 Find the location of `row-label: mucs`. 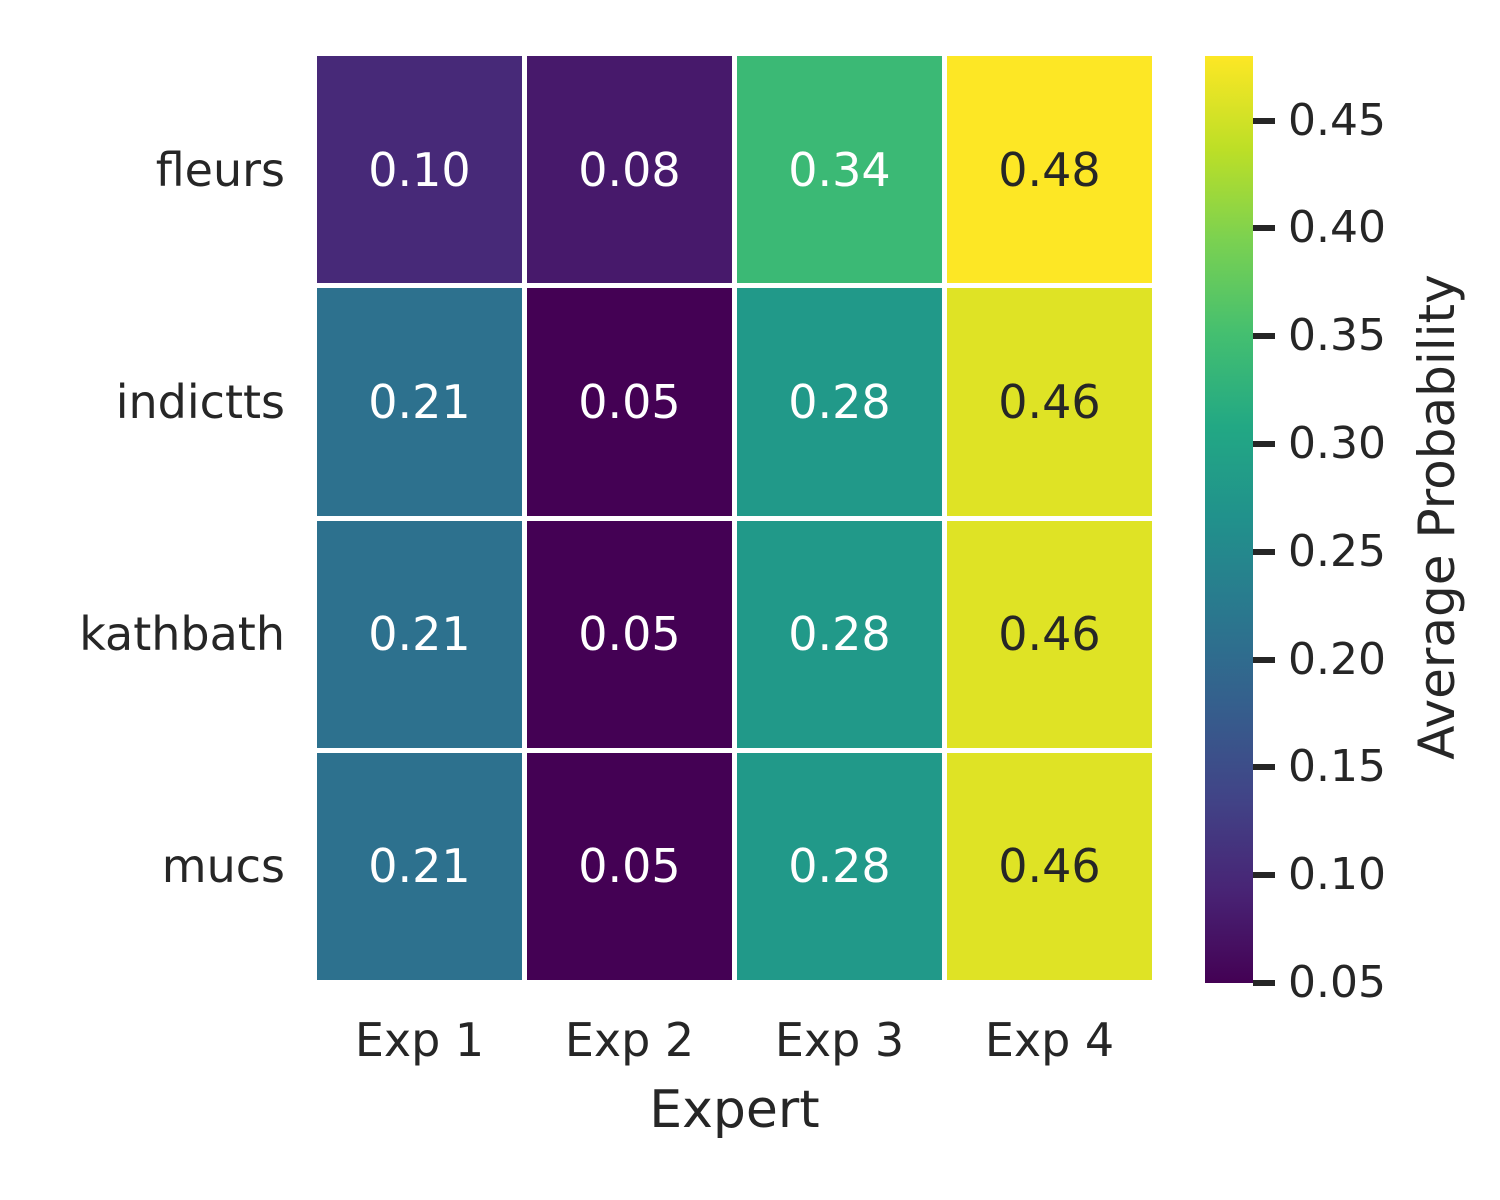

row-label: mucs is located at coordinates (223, 866).